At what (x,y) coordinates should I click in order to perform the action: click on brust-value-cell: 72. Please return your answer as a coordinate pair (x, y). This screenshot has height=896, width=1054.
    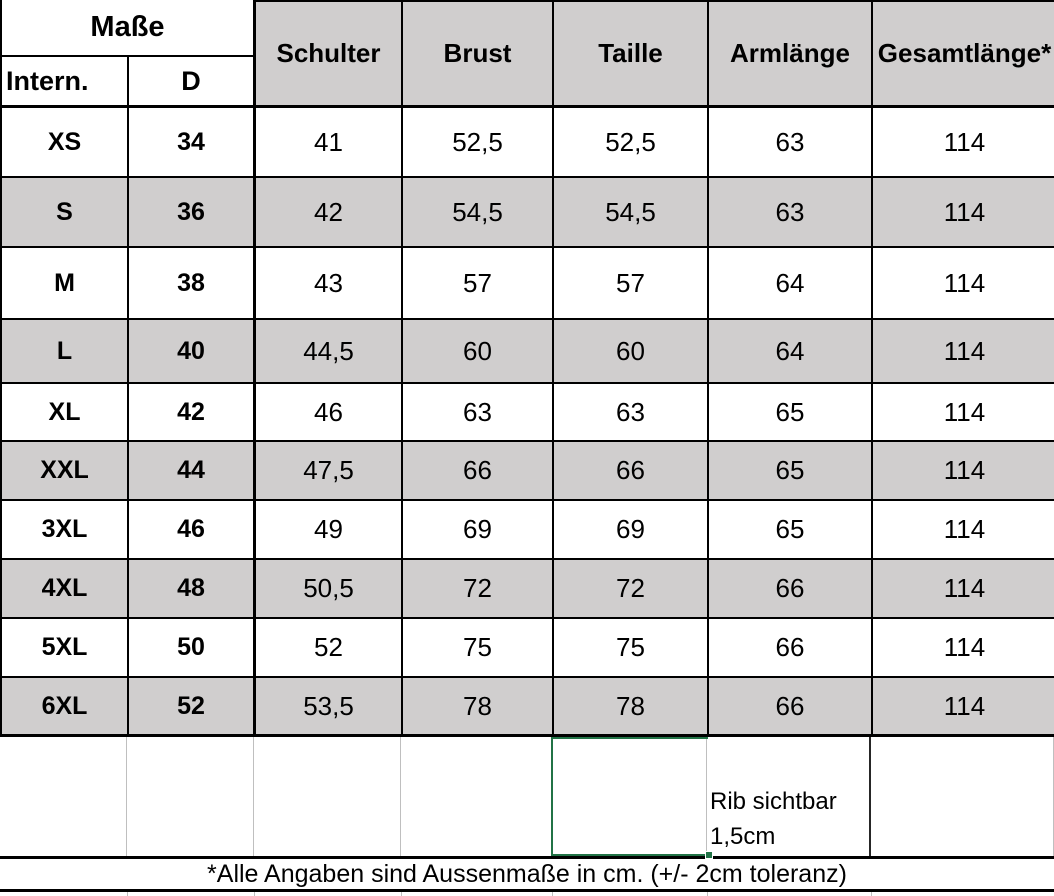
    Looking at the image, I should click on (478, 588).